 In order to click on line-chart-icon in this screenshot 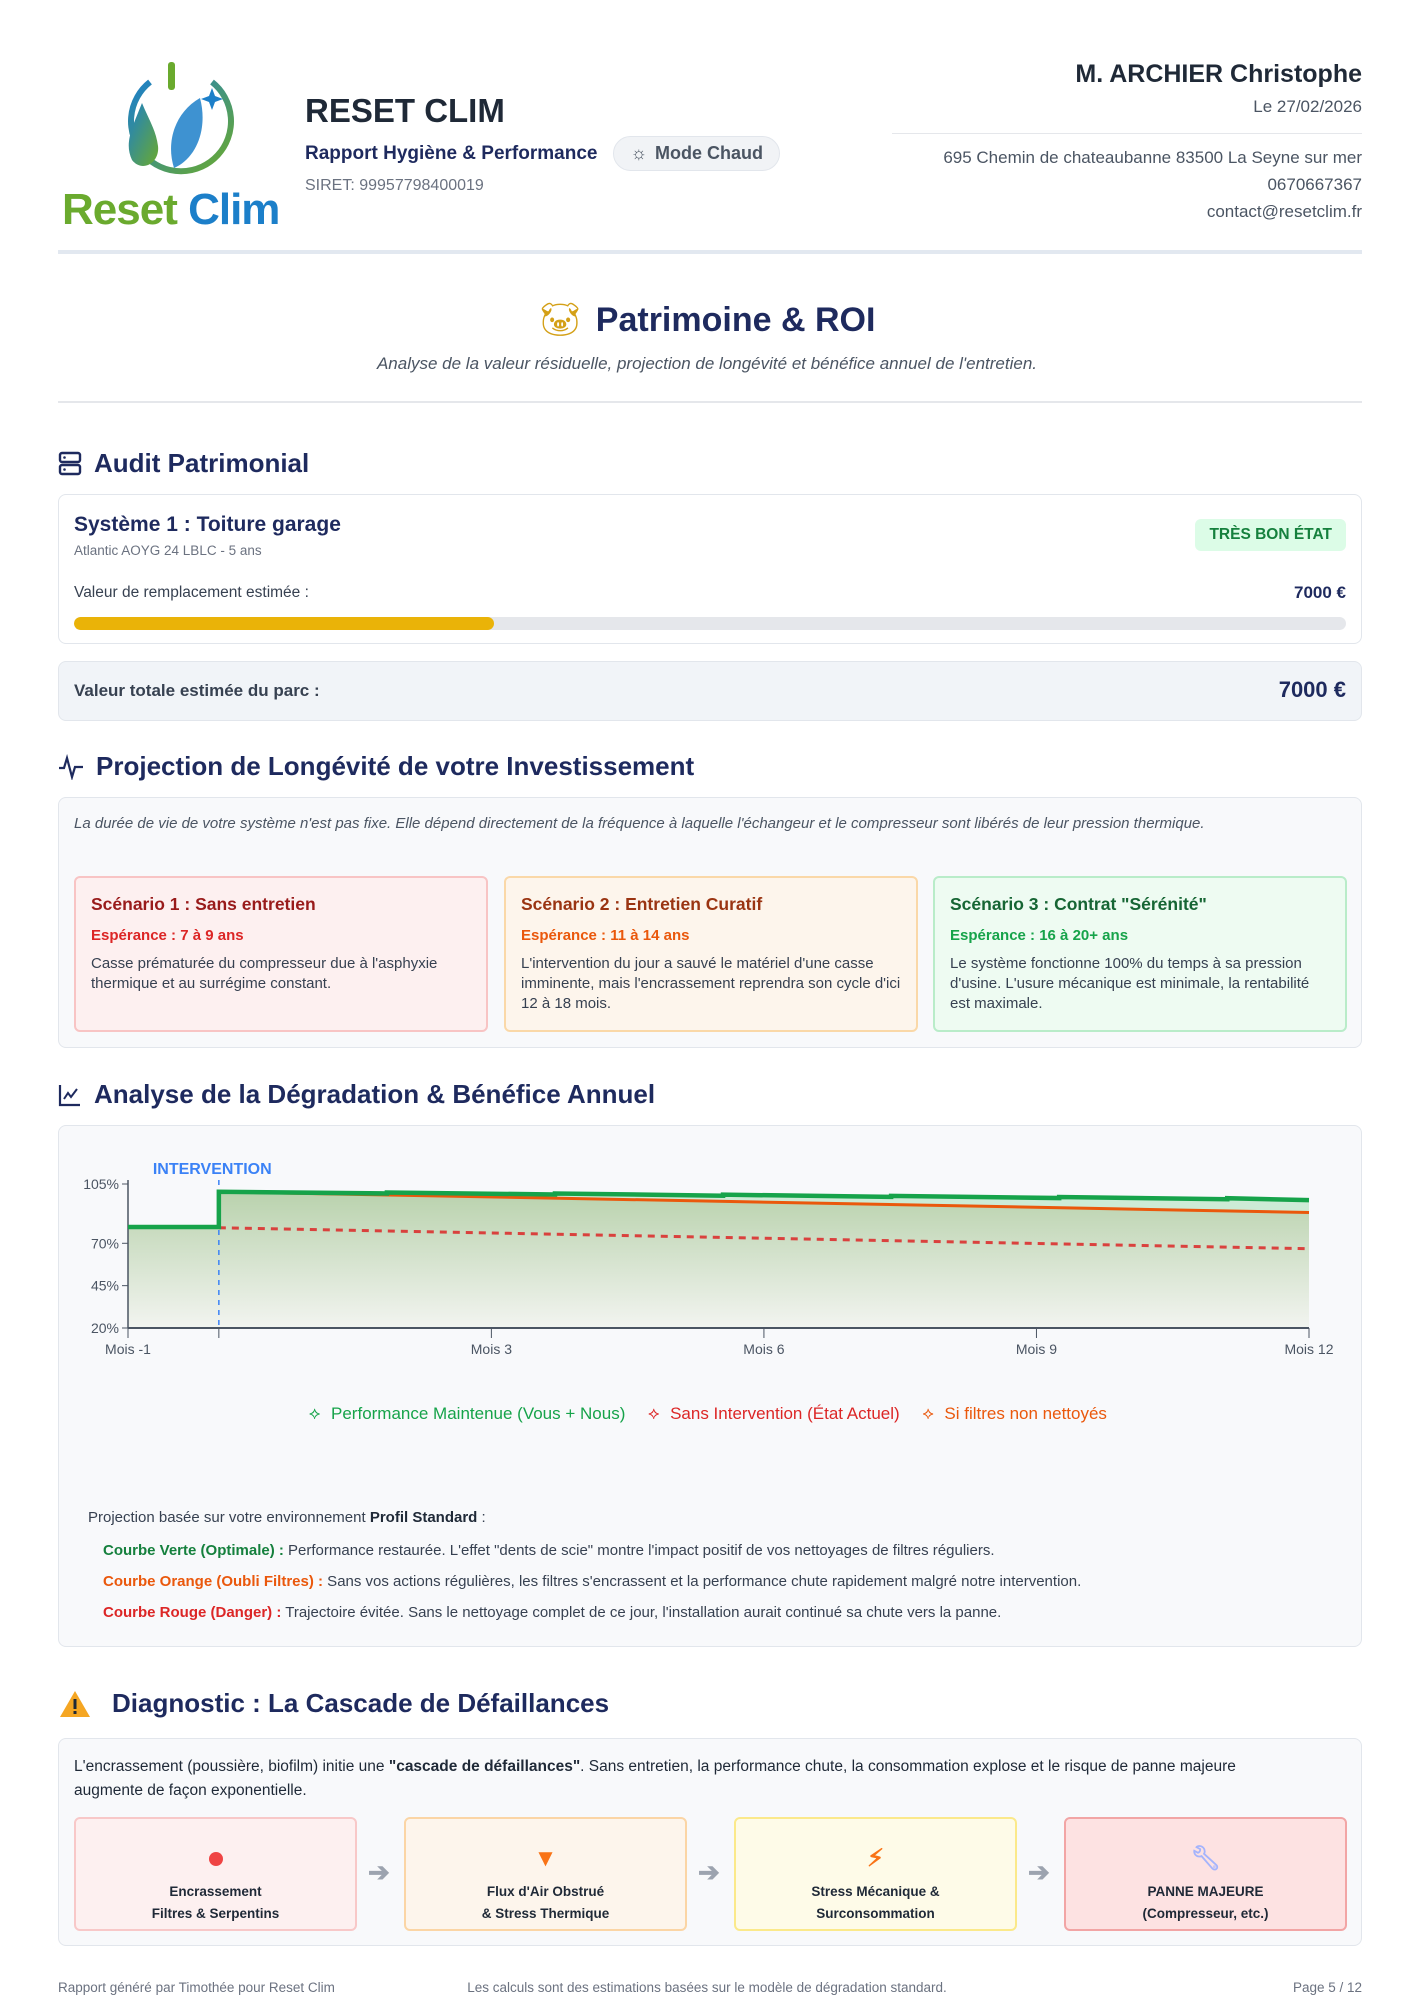, I will do `click(69, 1095)`.